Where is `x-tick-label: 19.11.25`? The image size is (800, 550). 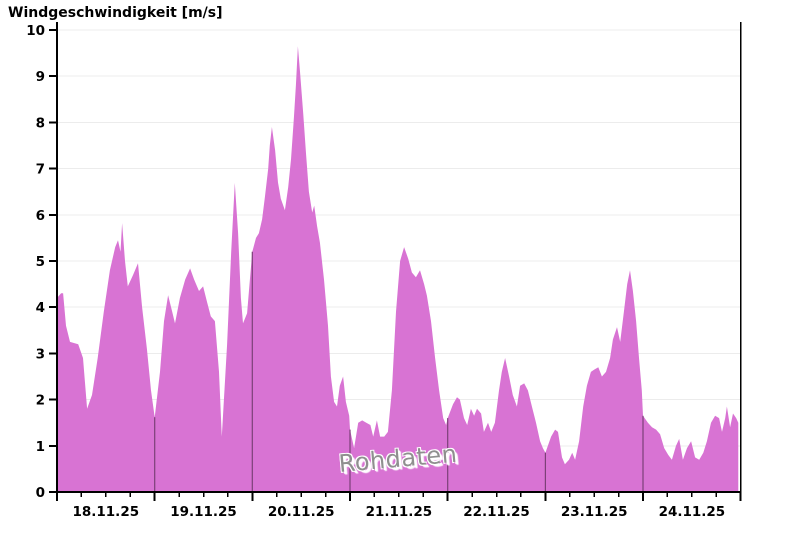
x-tick-label: 19.11.25 is located at coordinates (203, 512).